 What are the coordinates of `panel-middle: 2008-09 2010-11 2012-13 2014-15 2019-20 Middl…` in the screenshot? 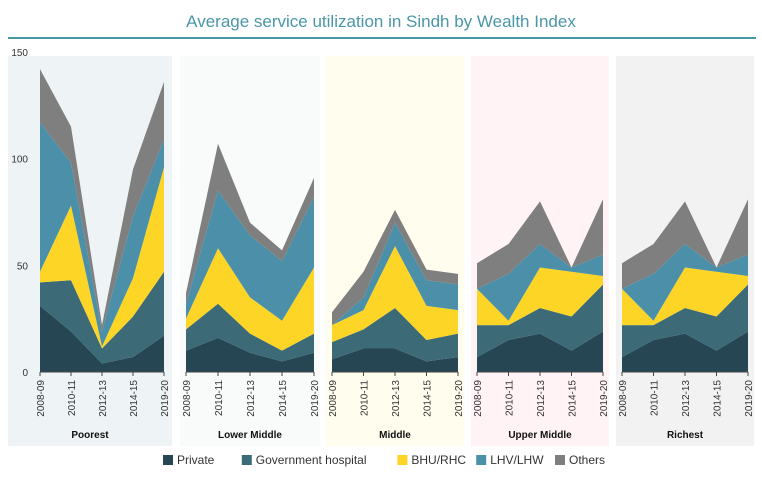 It's located at (395, 251).